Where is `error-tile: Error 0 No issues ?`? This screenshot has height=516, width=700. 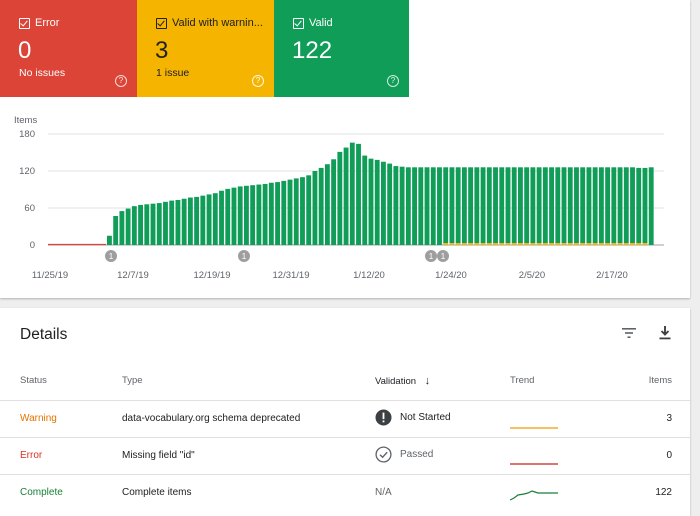
error-tile: Error 0 No issues ? is located at coordinates (68, 48).